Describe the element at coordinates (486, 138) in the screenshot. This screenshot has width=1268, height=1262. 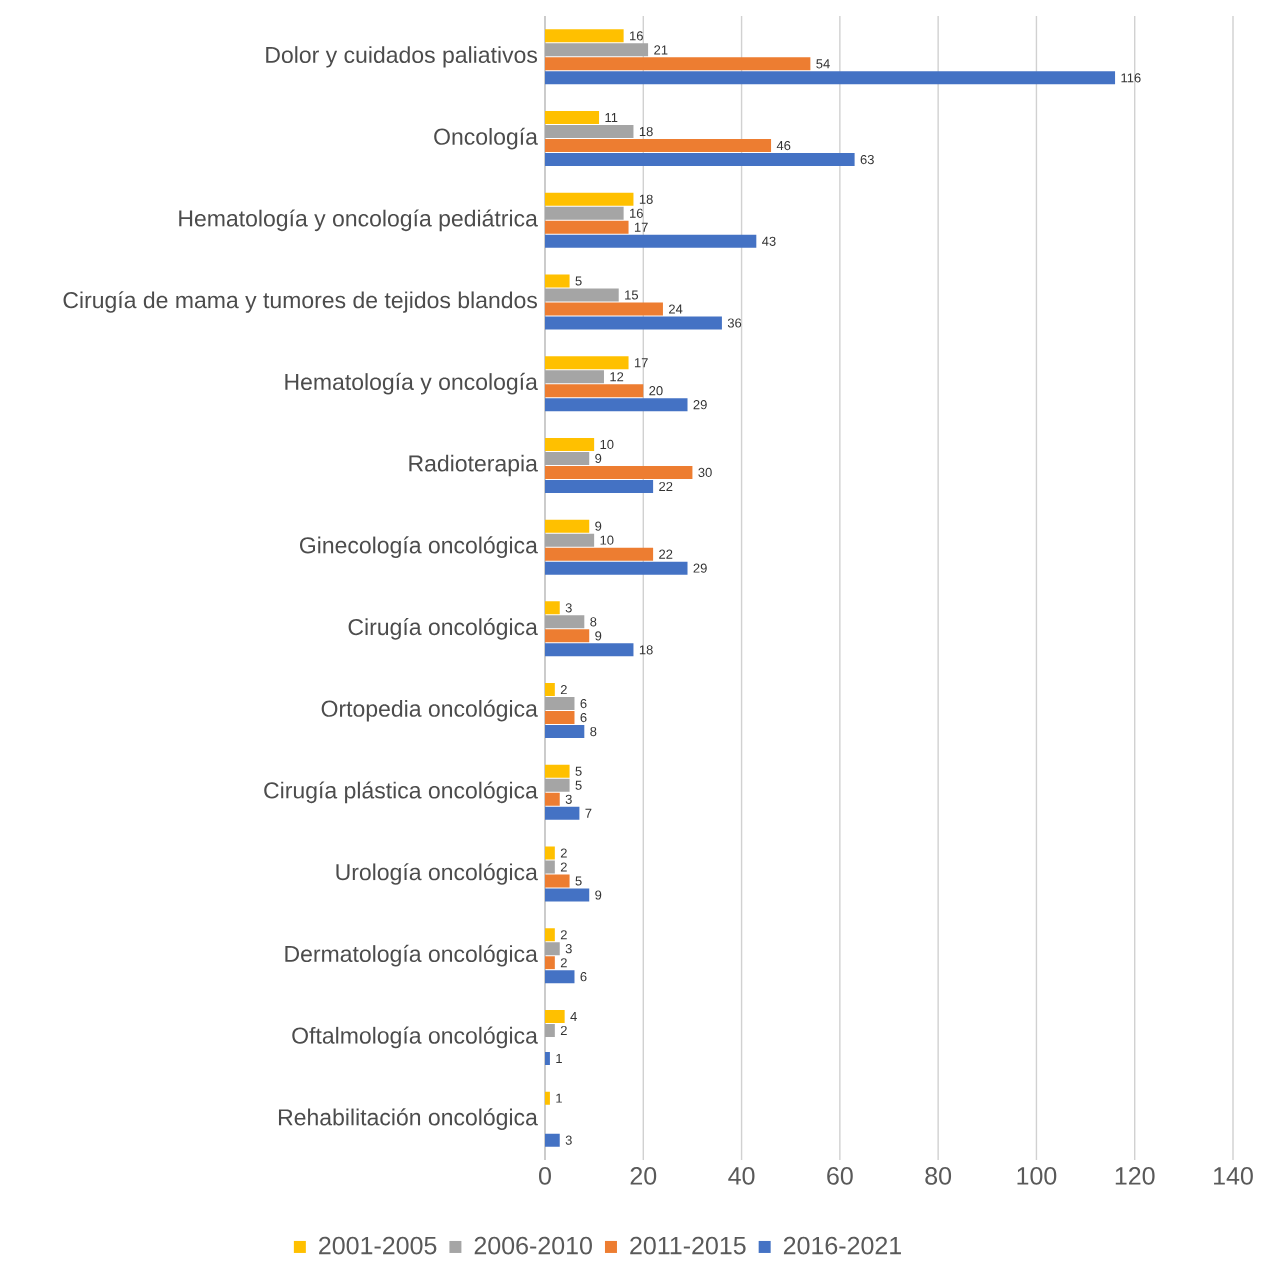
I see `y-tick-label: Oncología` at that location.